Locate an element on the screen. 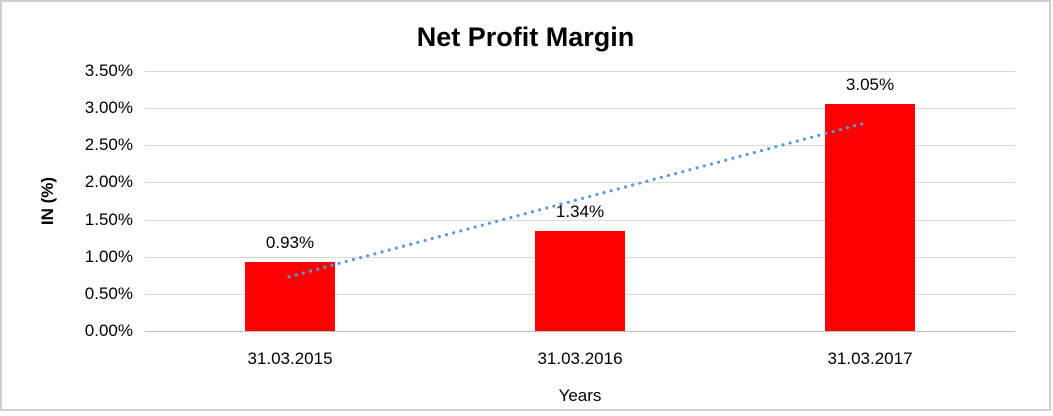 This screenshot has width=1053, height=416. y-tick-label: 0.00% is located at coordinates (108, 330).